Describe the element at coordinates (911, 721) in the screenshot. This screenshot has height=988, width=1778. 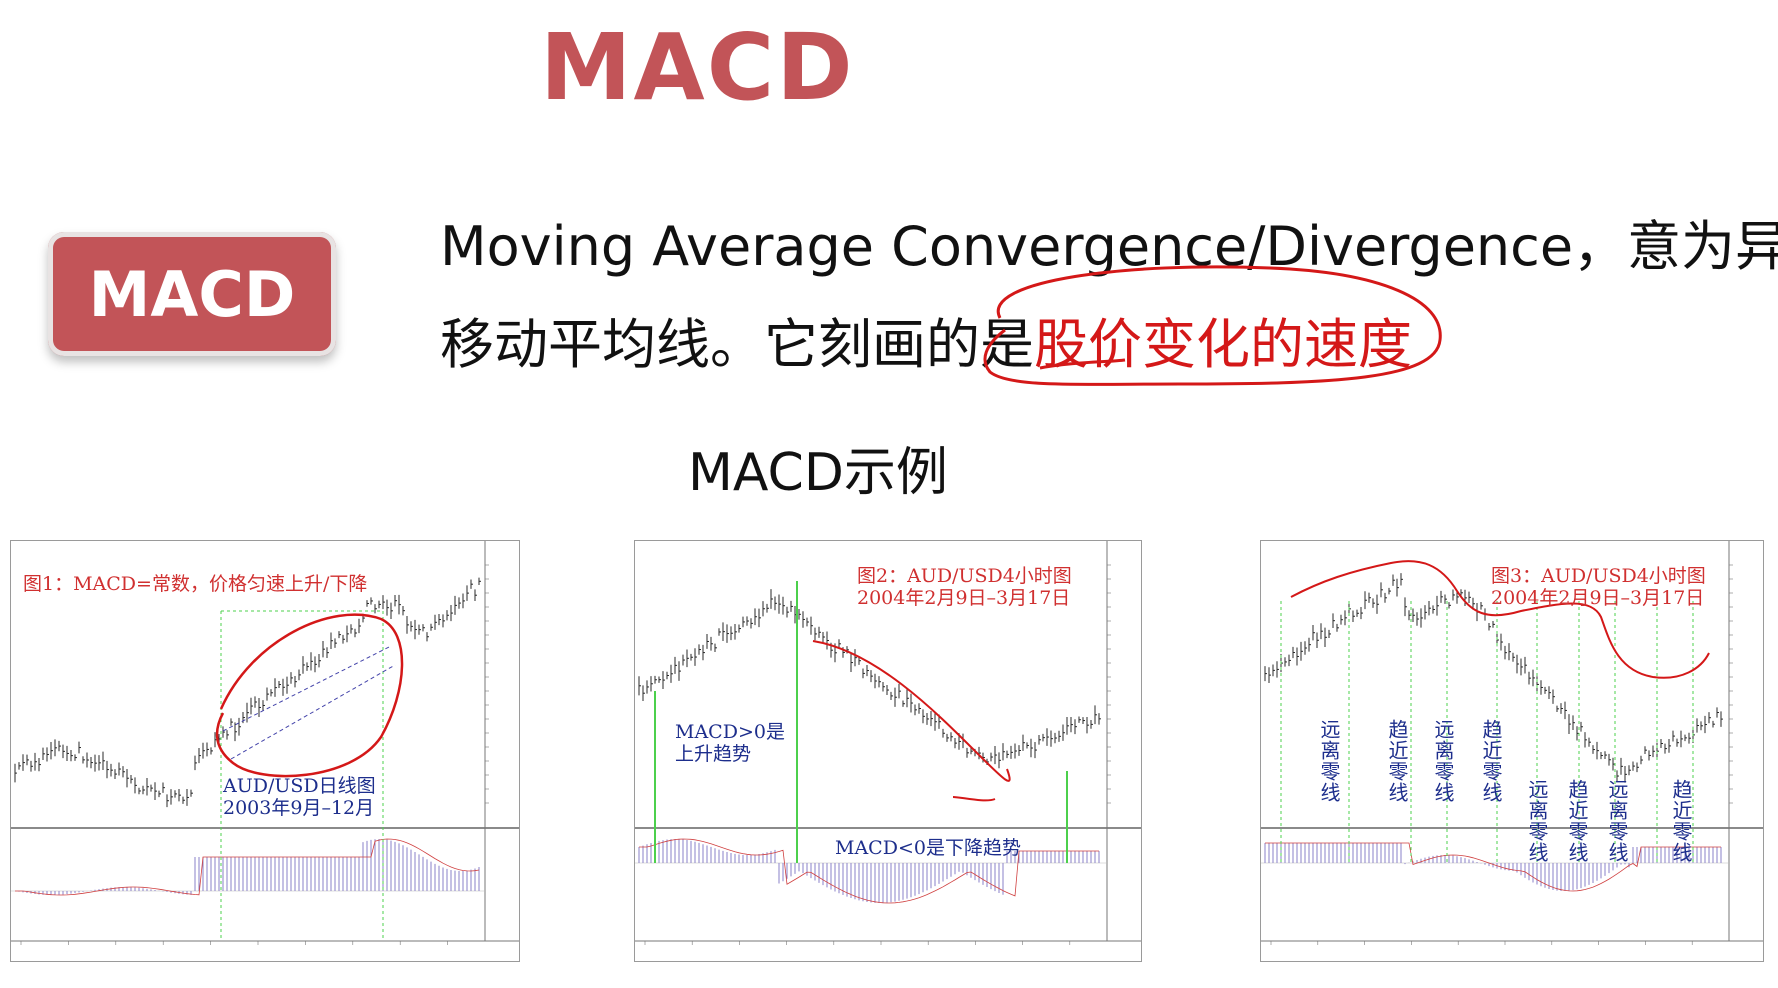
I see `red-downtrend-annotation` at that location.